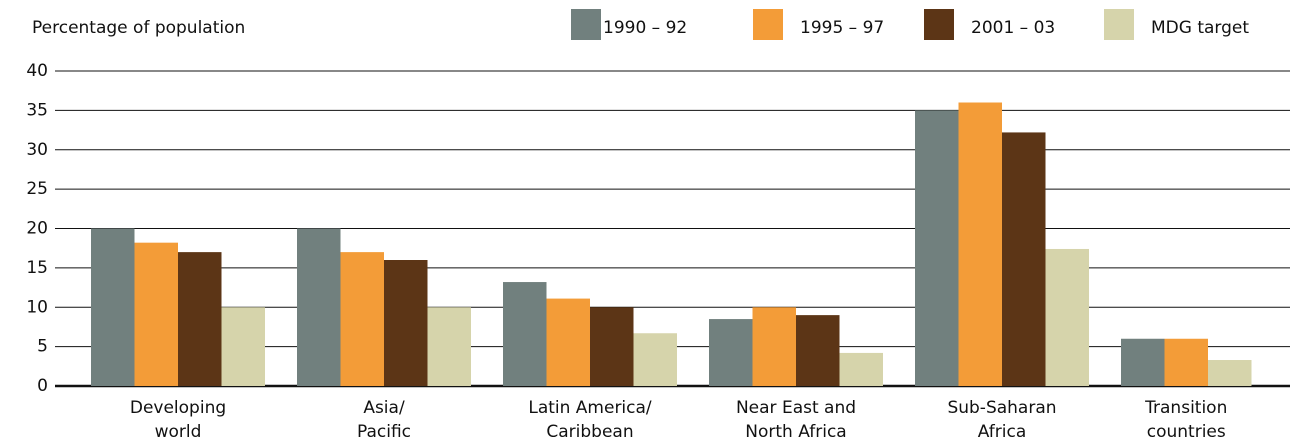 The height and width of the screenshot is (444, 1306). What do you see at coordinates (42, 347) in the screenshot?
I see `y-tick-label: 5` at bounding box center [42, 347].